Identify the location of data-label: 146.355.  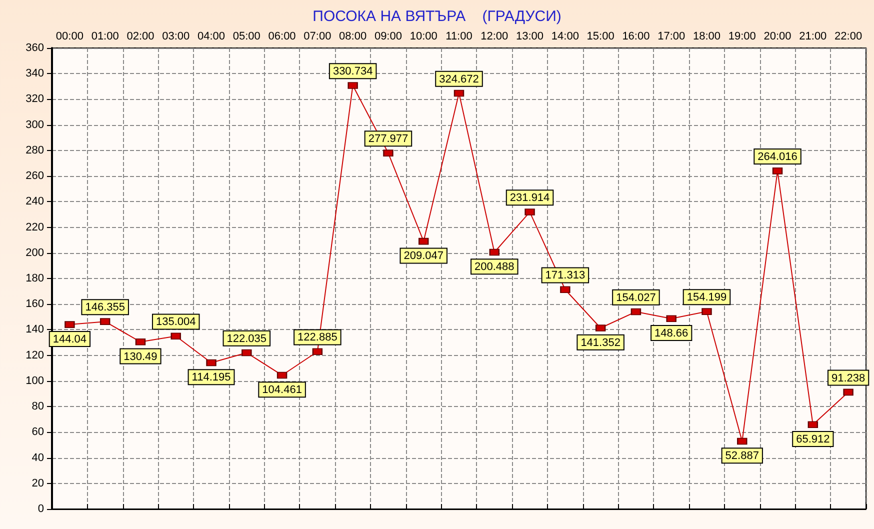
(105, 308).